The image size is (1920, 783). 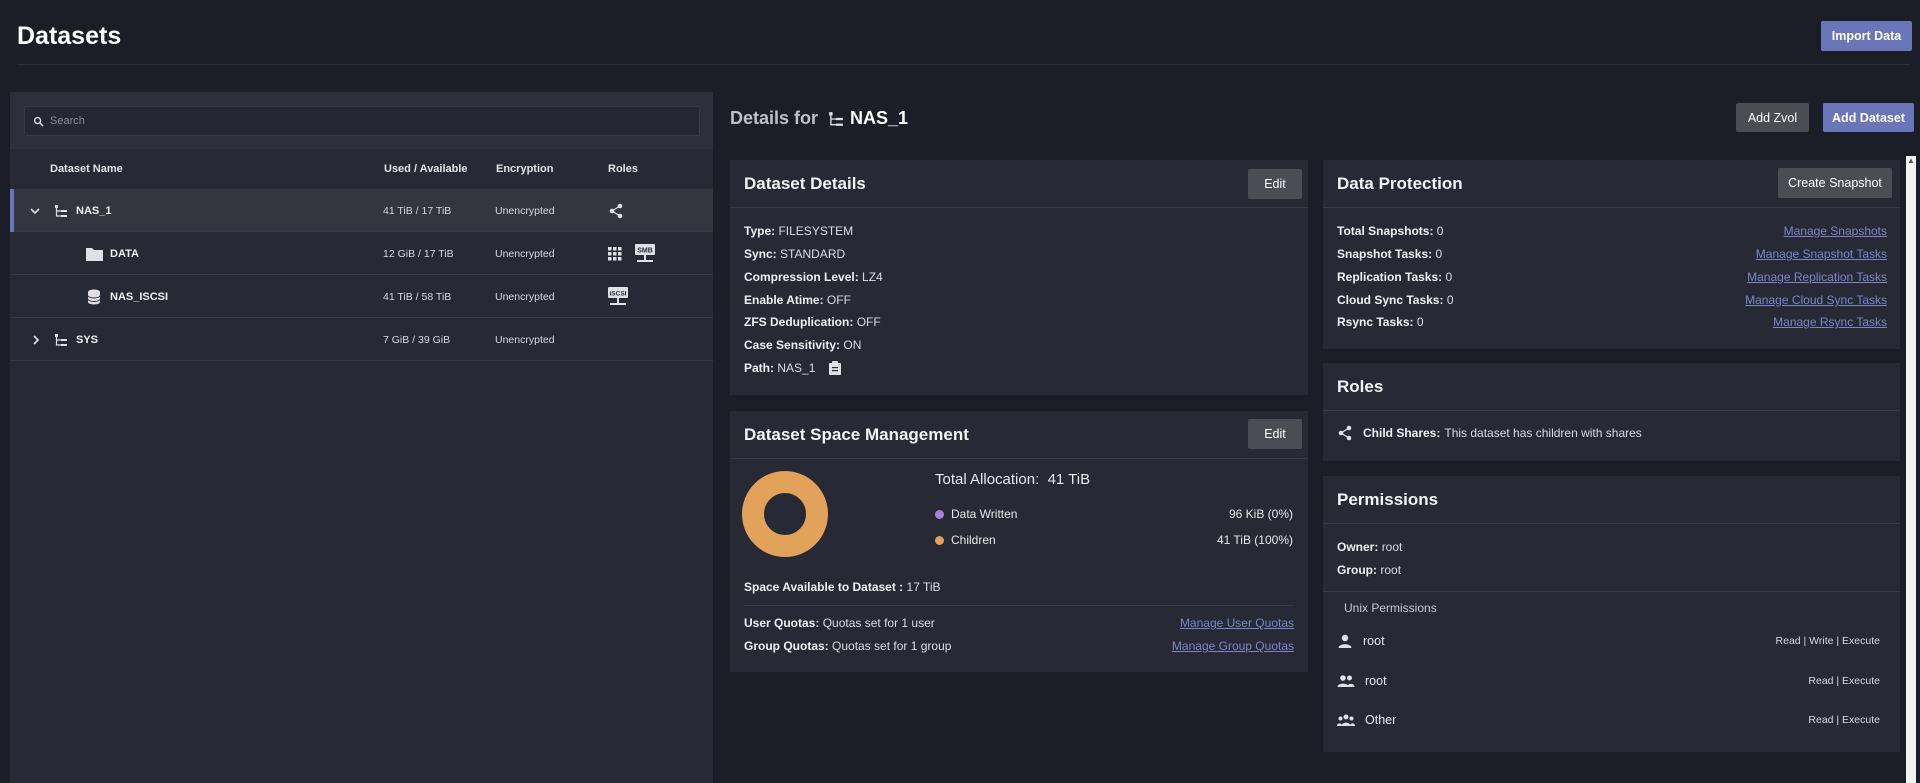 I want to click on col-encryption: Encryption, so click(x=525, y=169).